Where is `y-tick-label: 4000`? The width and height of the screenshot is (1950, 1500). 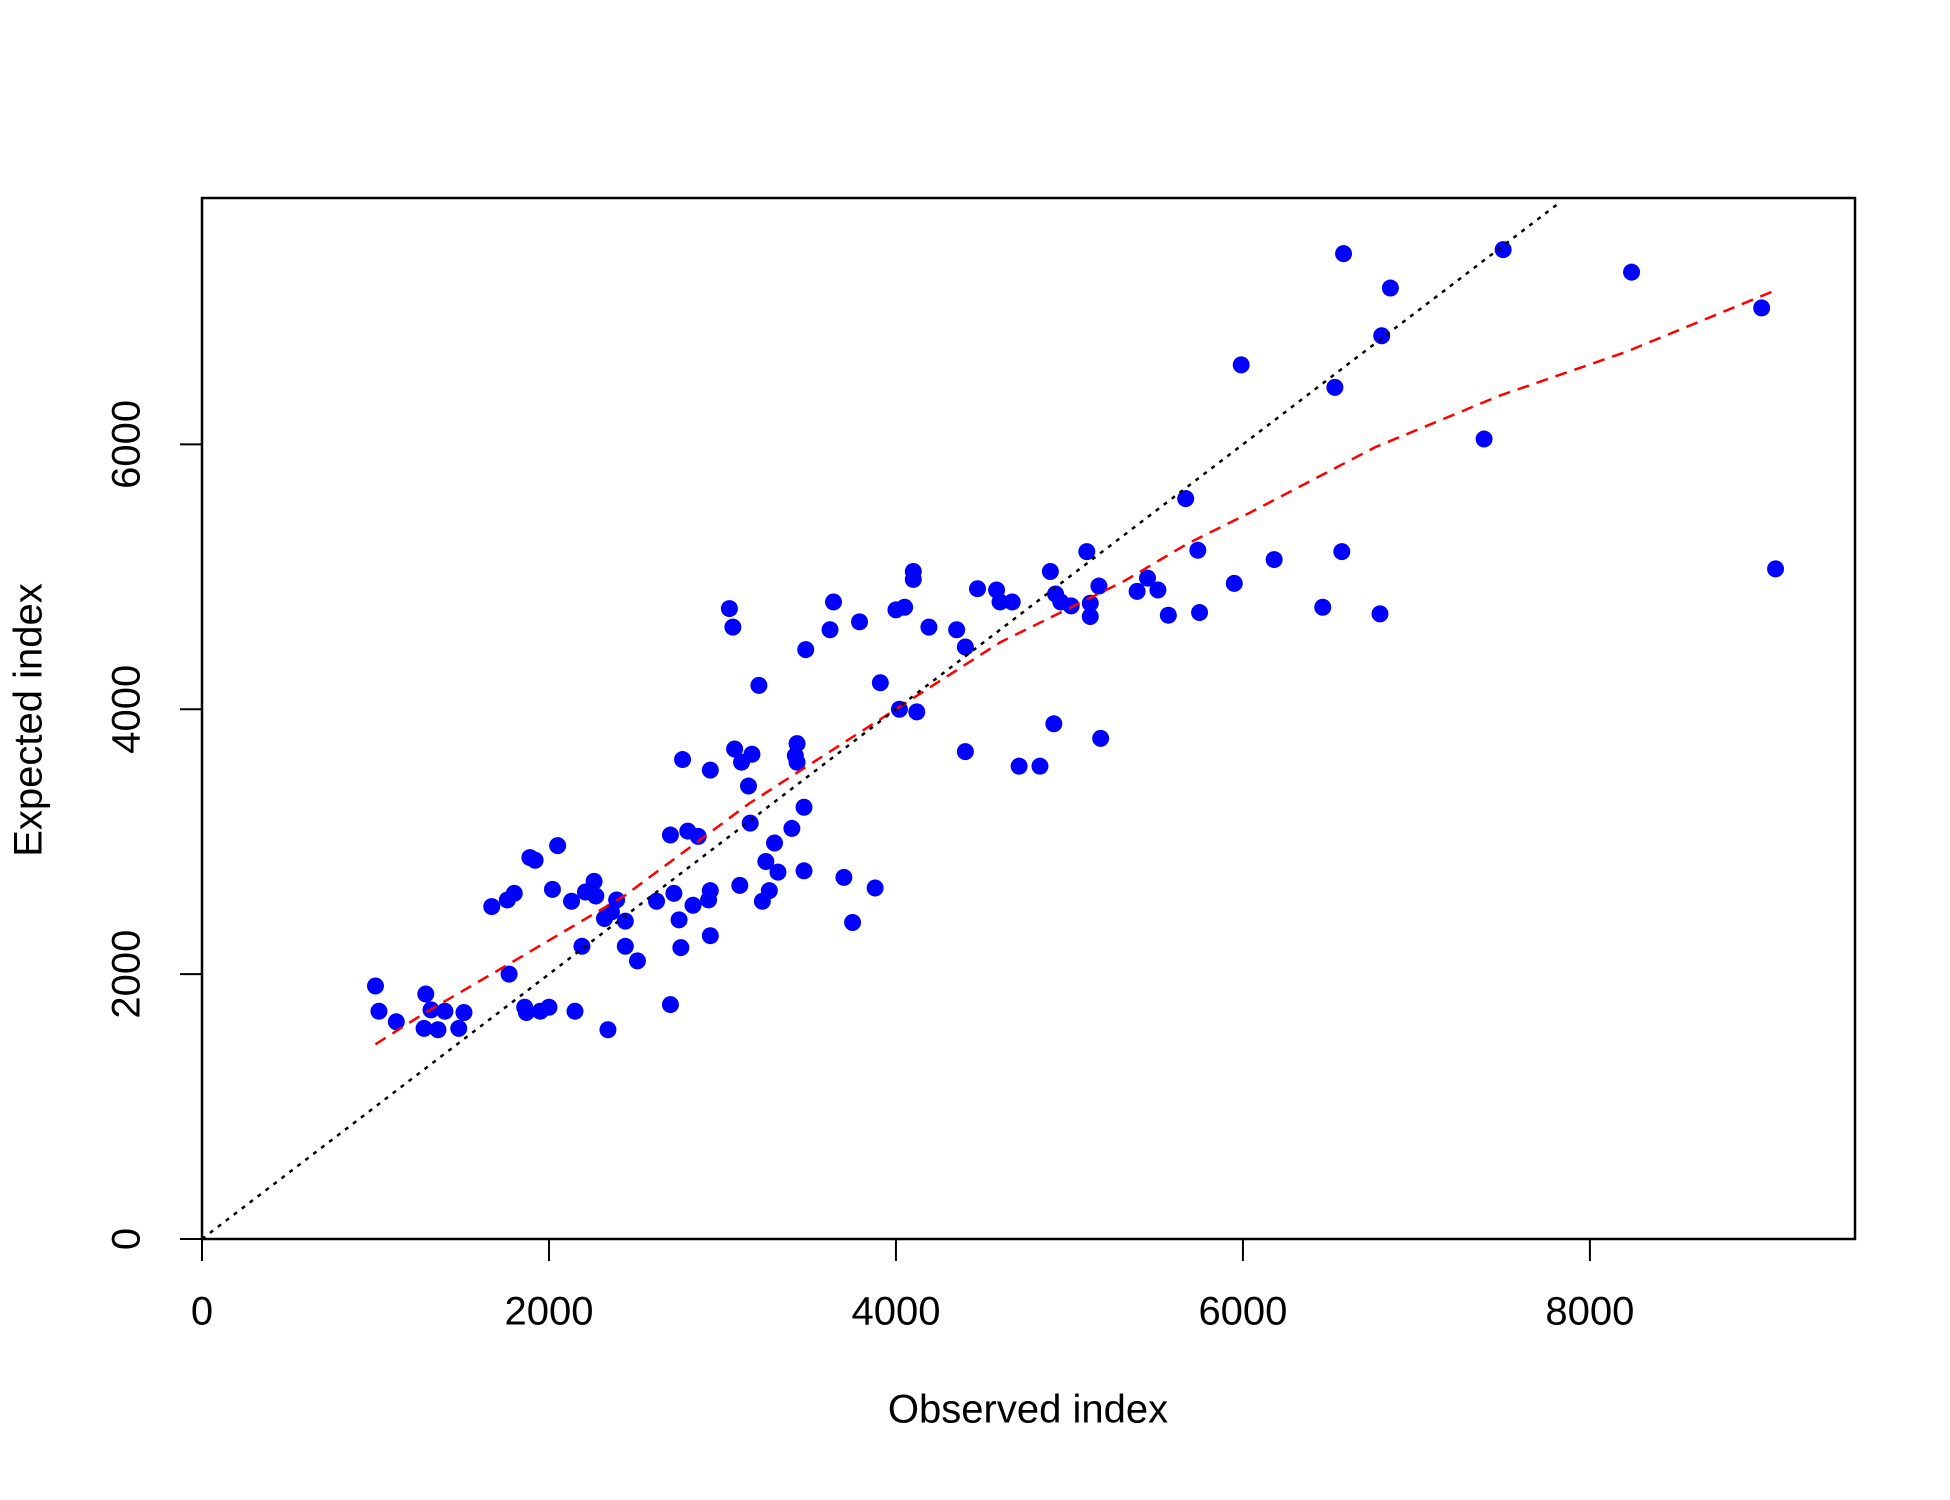 y-tick-label: 4000 is located at coordinates (127, 709).